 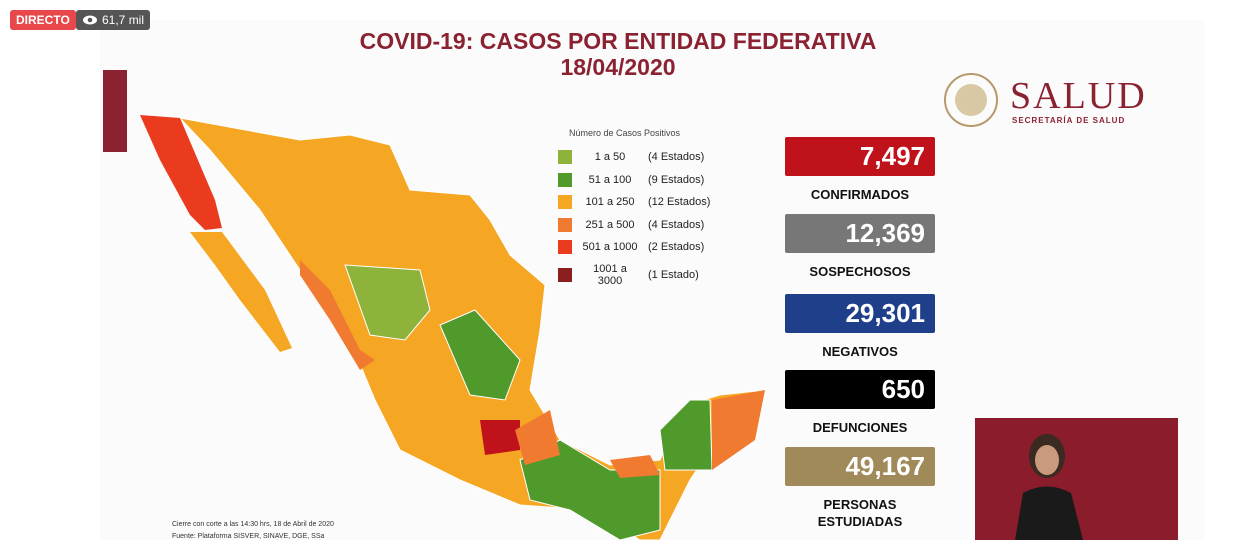 I want to click on legend-item: 101 a 250 (12 Estados), so click(x=634, y=202).